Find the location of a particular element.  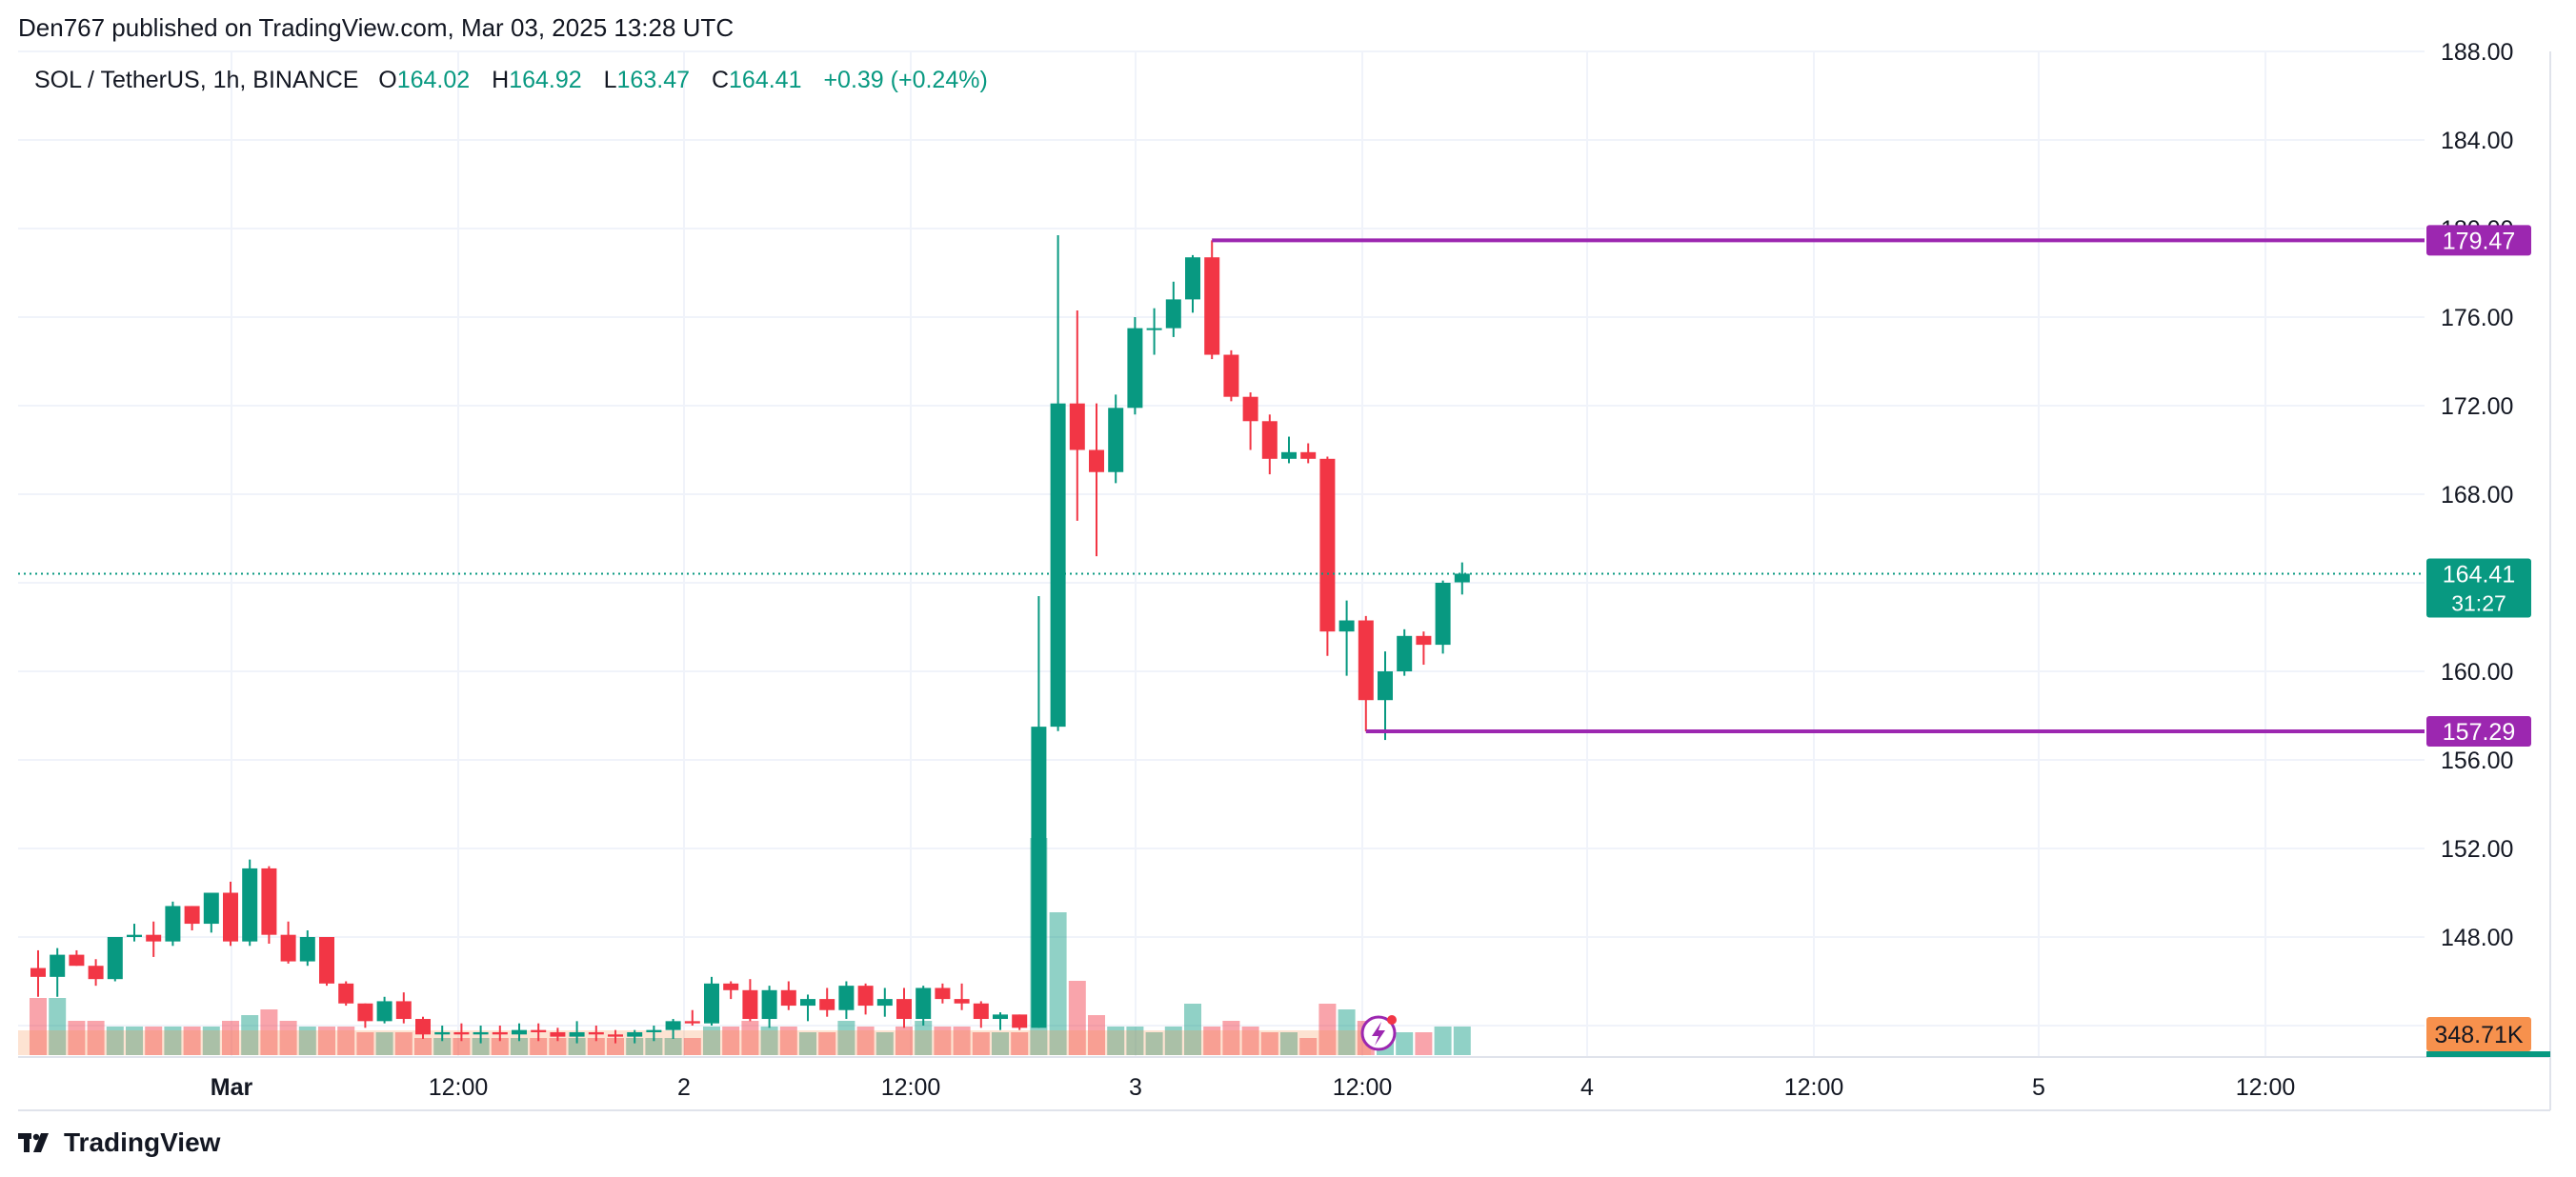

x-tick-label: 3 is located at coordinates (1136, 1087).